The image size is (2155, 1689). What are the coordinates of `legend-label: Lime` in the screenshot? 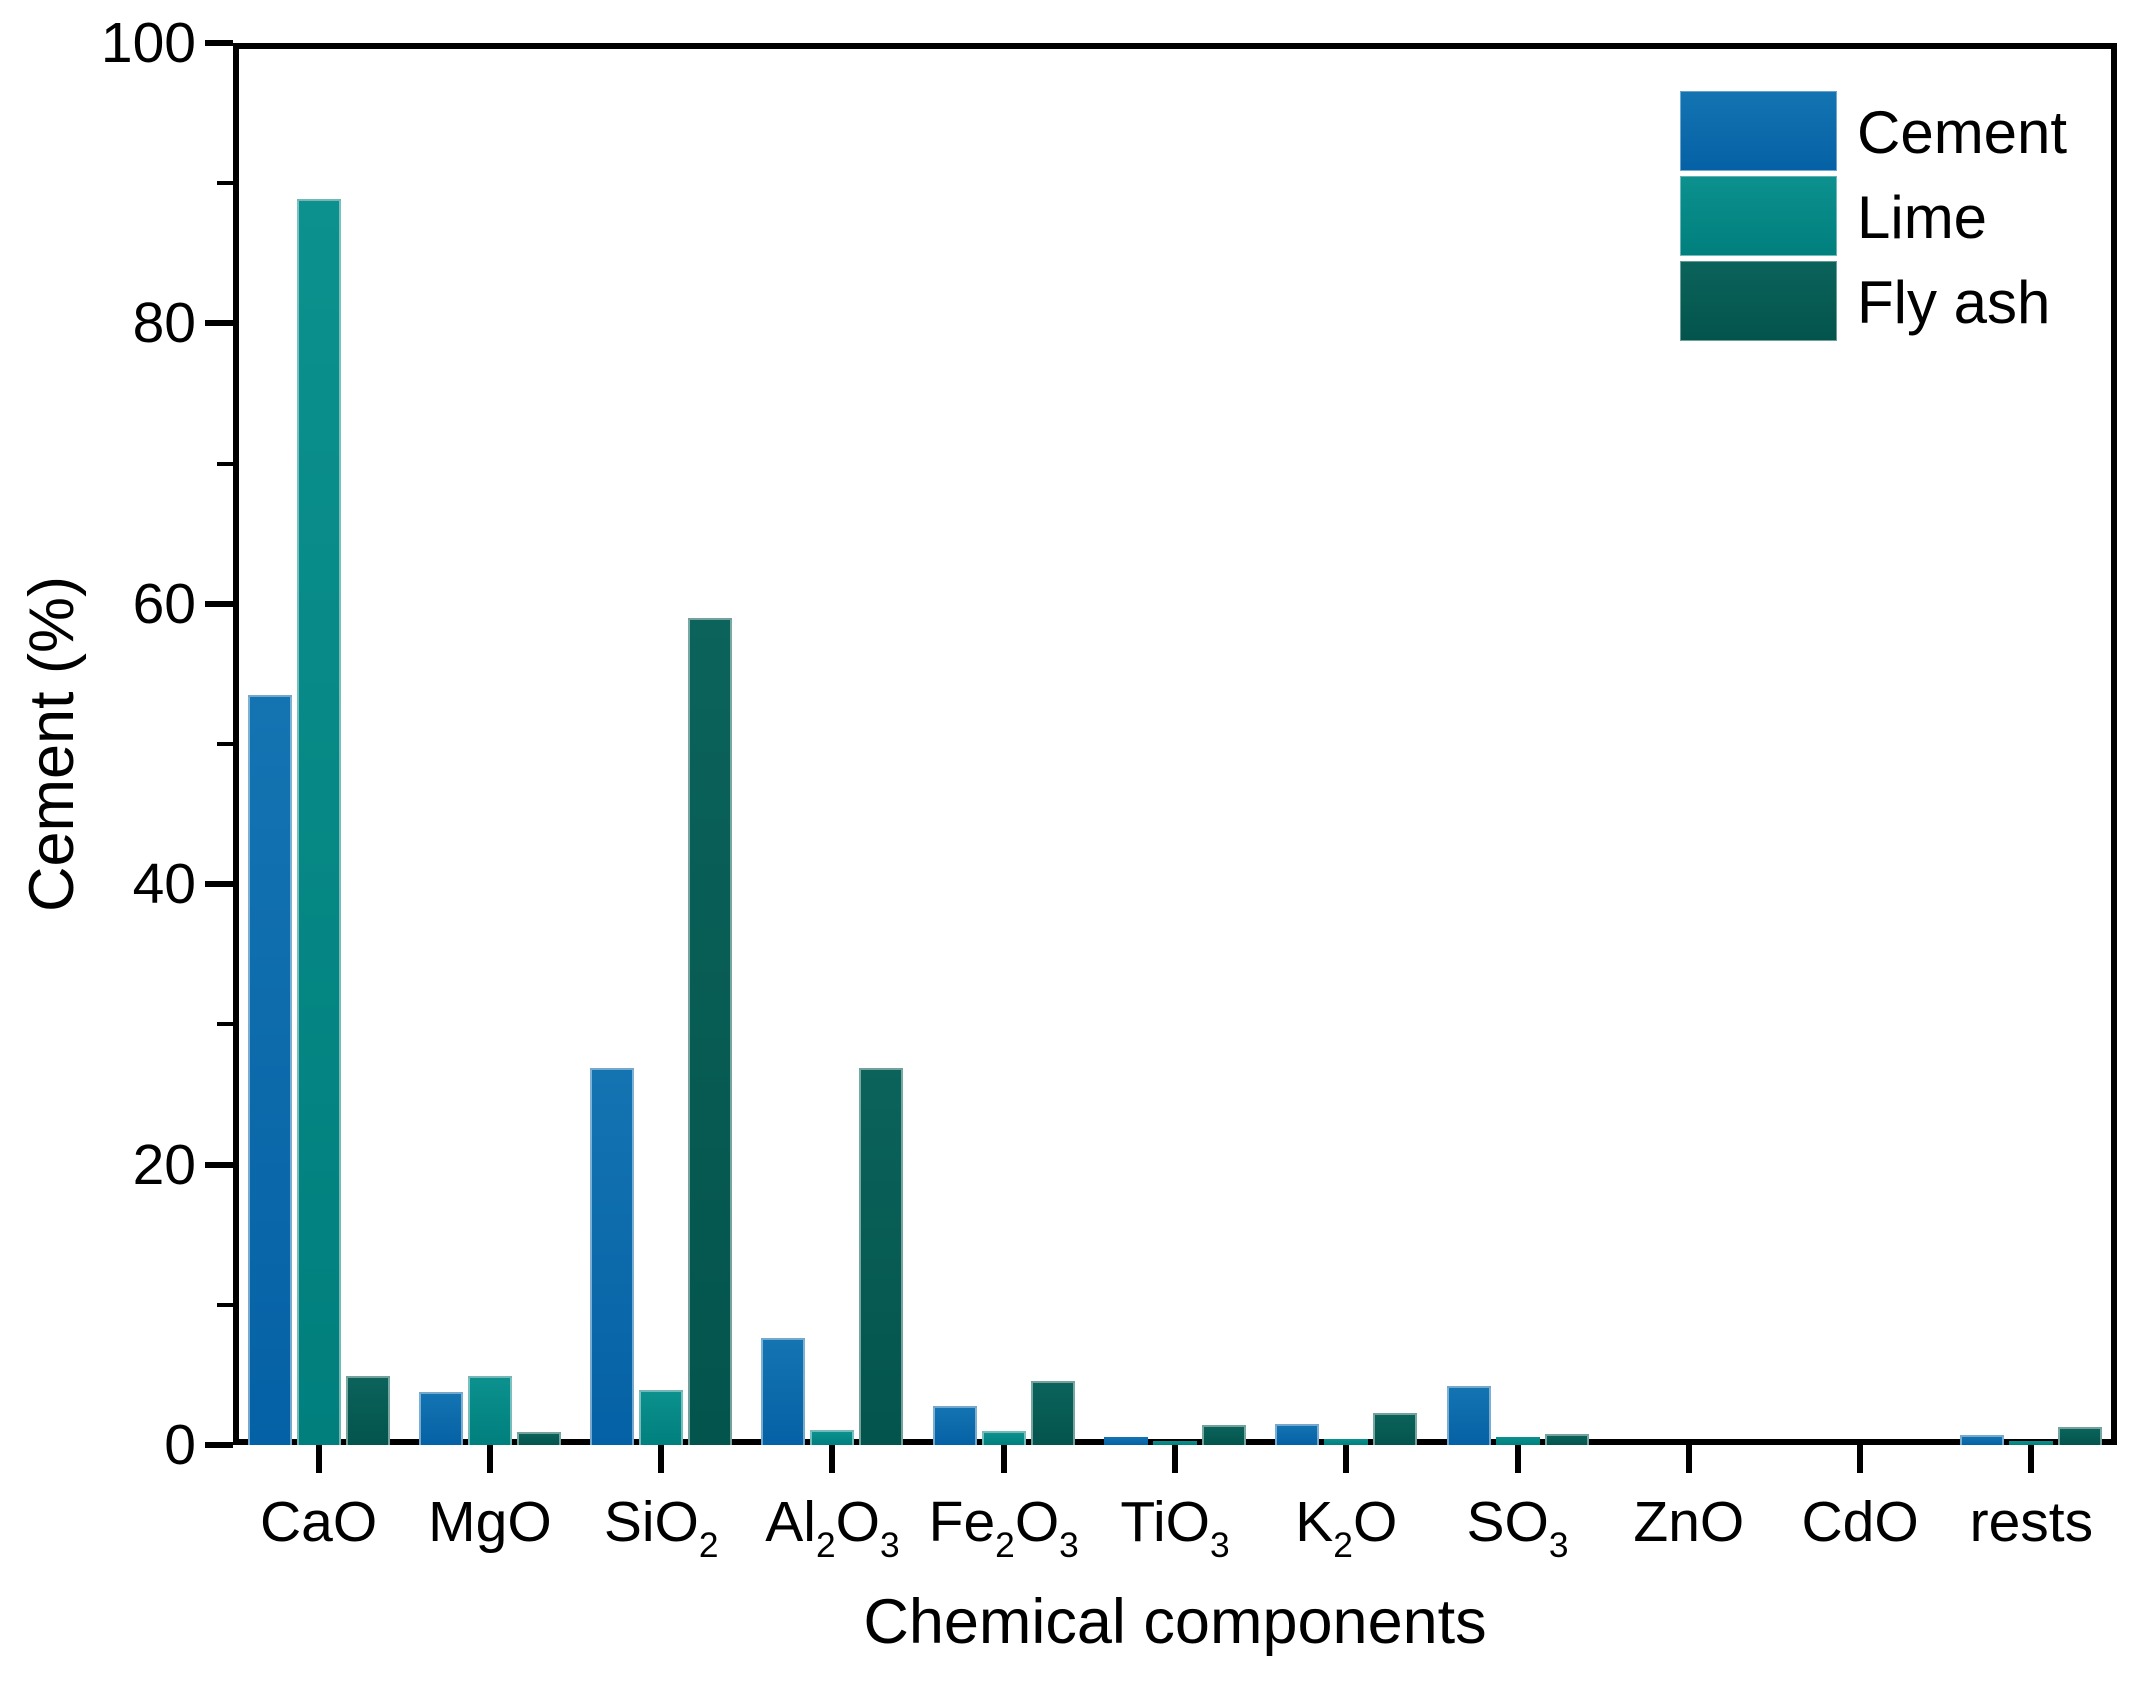 It's located at (1922, 217).